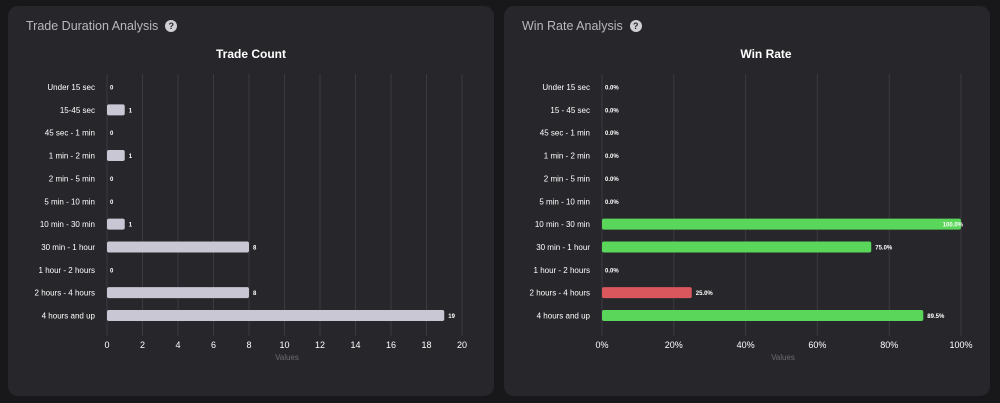 Image resolution: width=1000 pixels, height=403 pixels. What do you see at coordinates (960, 345) in the screenshot?
I see `x-tick-label: 100%` at bounding box center [960, 345].